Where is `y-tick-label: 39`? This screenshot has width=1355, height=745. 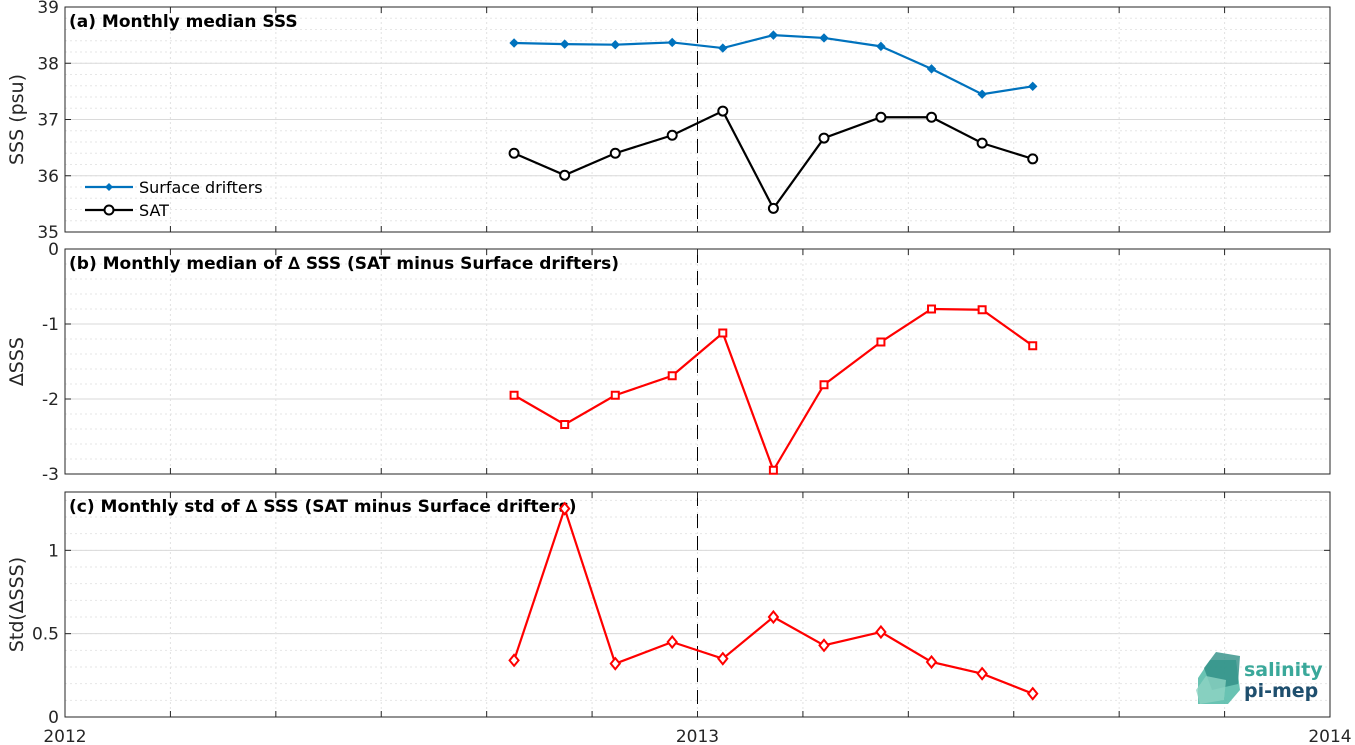 y-tick-label: 39 is located at coordinates (48, 9).